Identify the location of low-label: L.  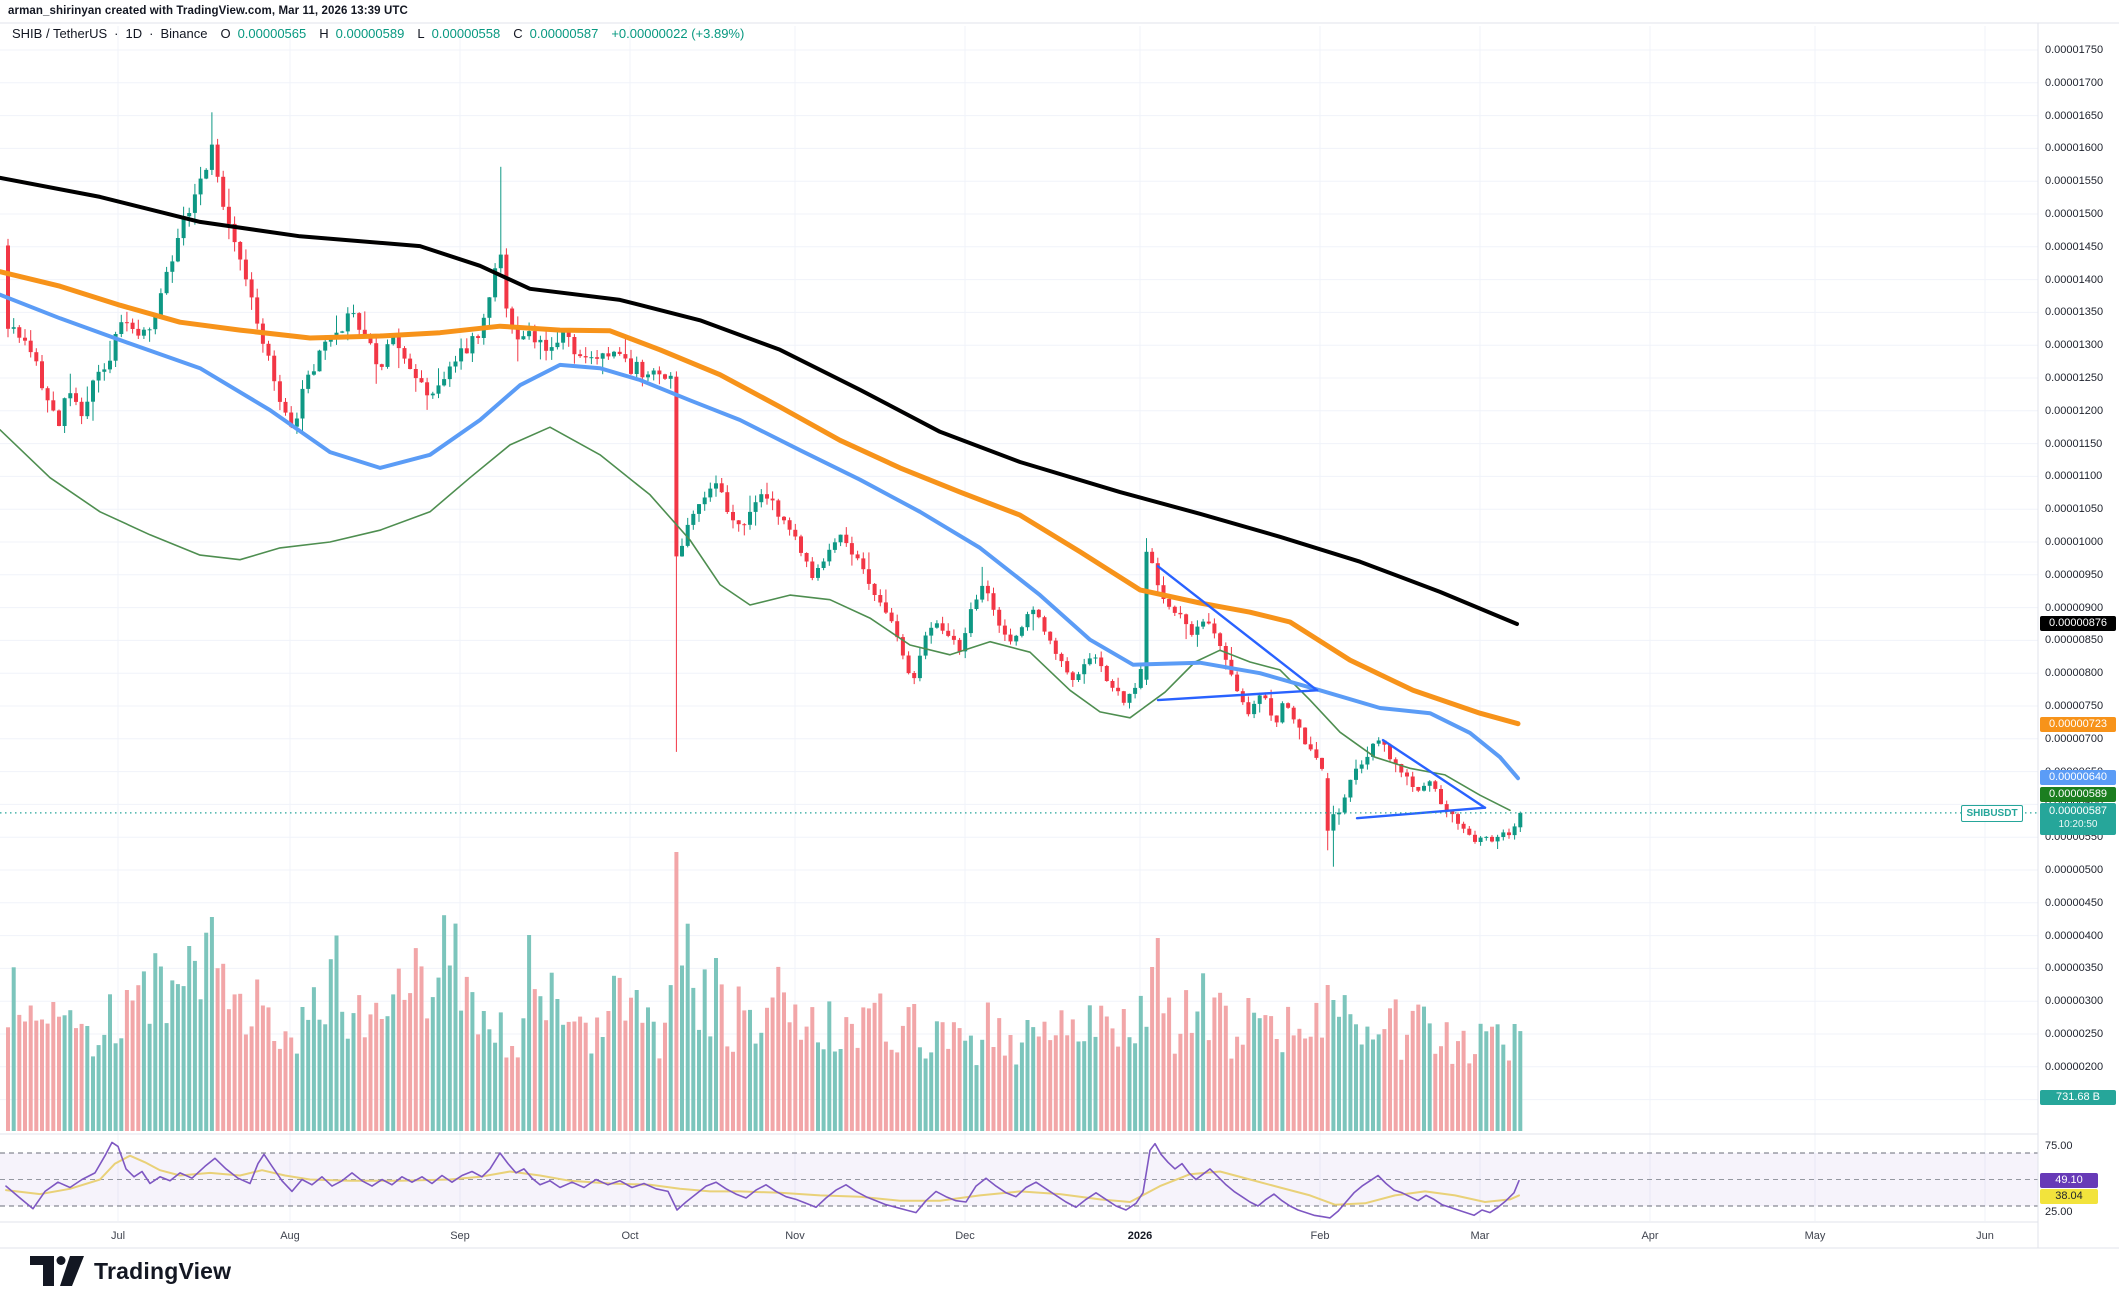
(421, 33).